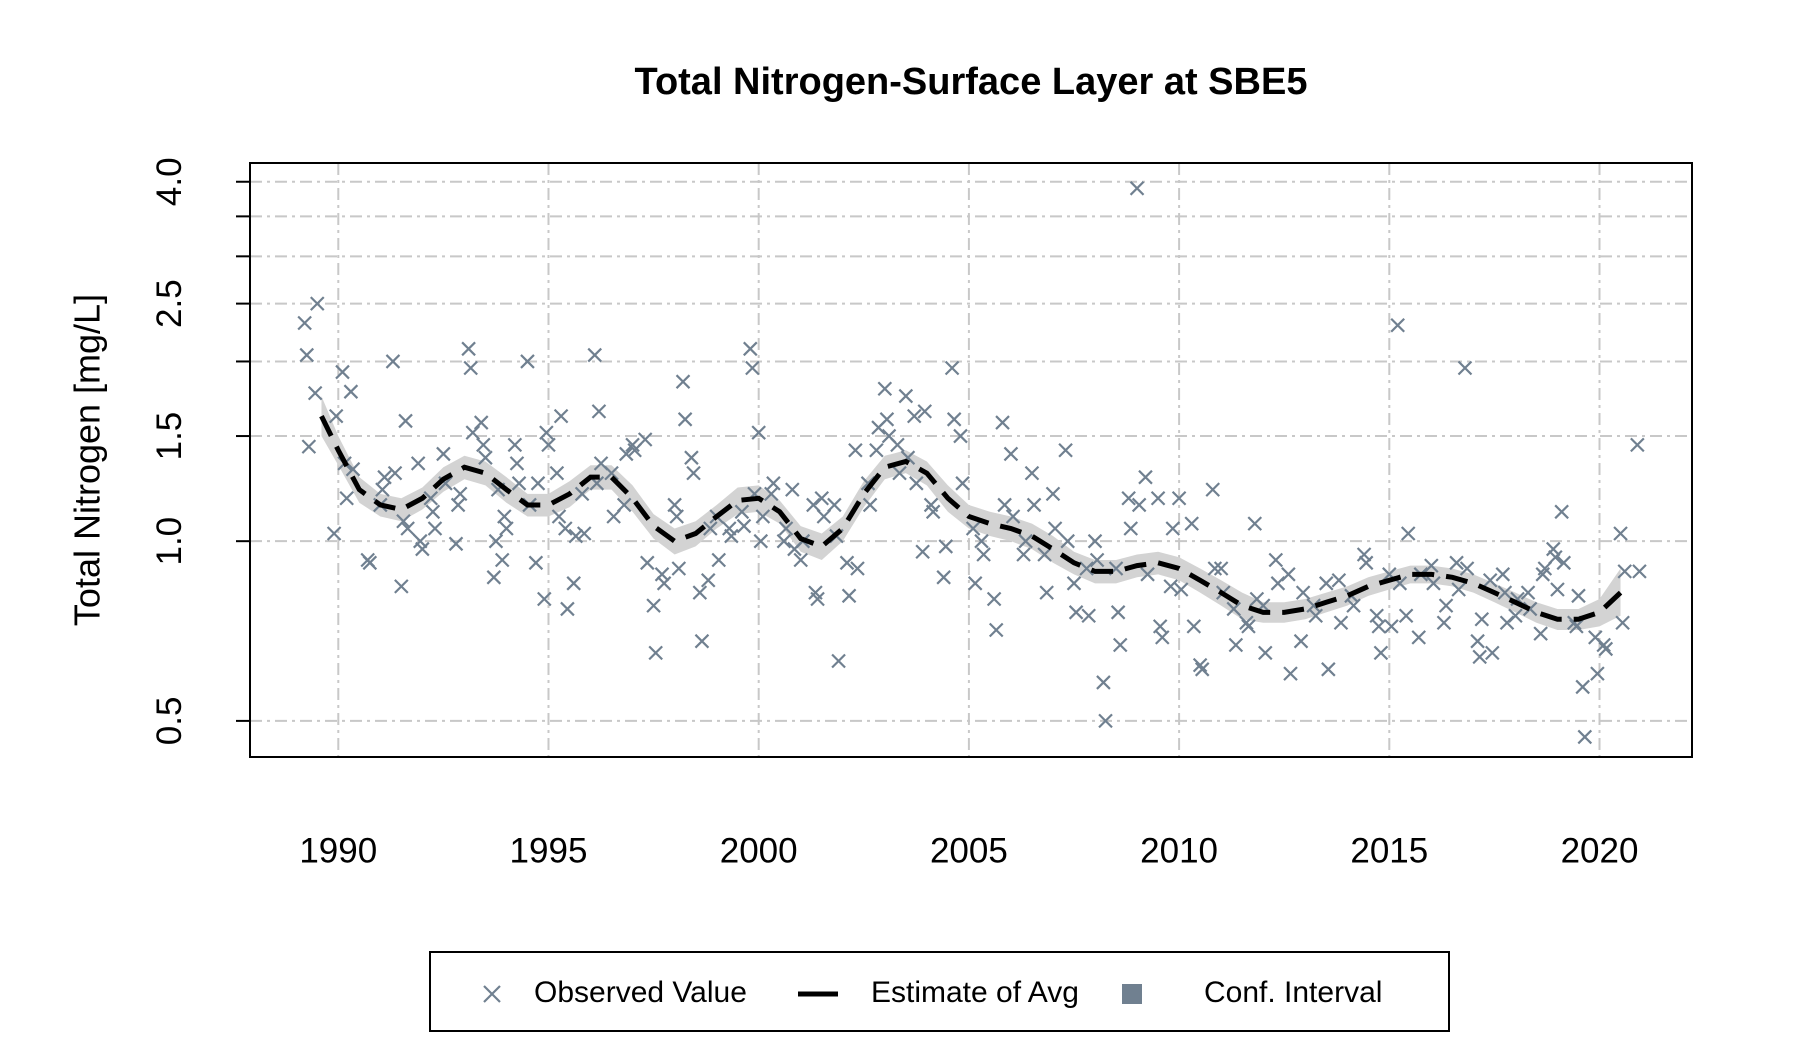  What do you see at coordinates (971, 82) in the screenshot?
I see `chart-title: Total Nitrogen-Surface Layer at SBE5` at bounding box center [971, 82].